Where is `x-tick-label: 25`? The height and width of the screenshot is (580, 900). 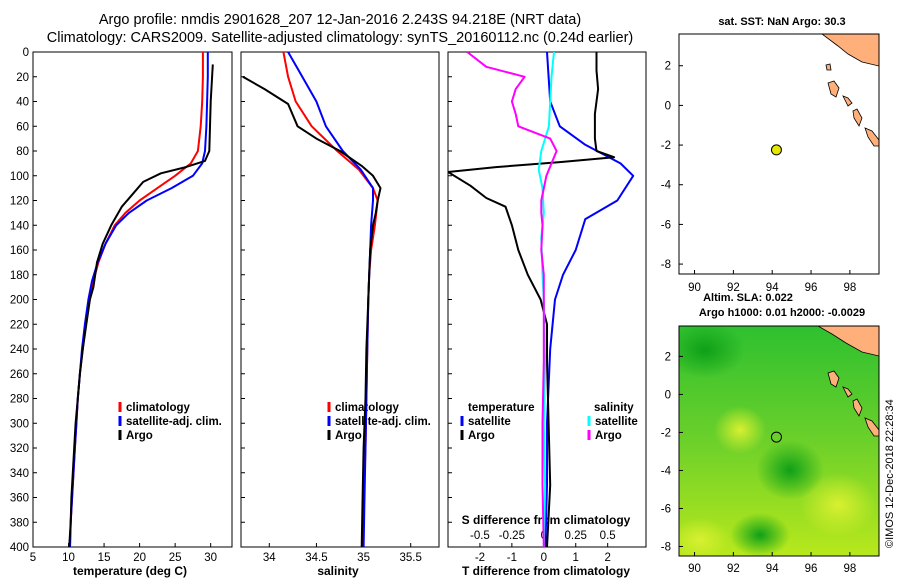
x-tick-label: 25 is located at coordinates (175, 558).